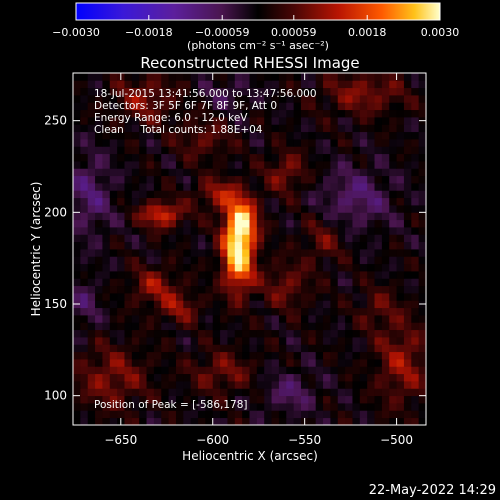  What do you see at coordinates (294, 32) in the screenshot?
I see `colorbar-tick-label: 0.00059` at bounding box center [294, 32].